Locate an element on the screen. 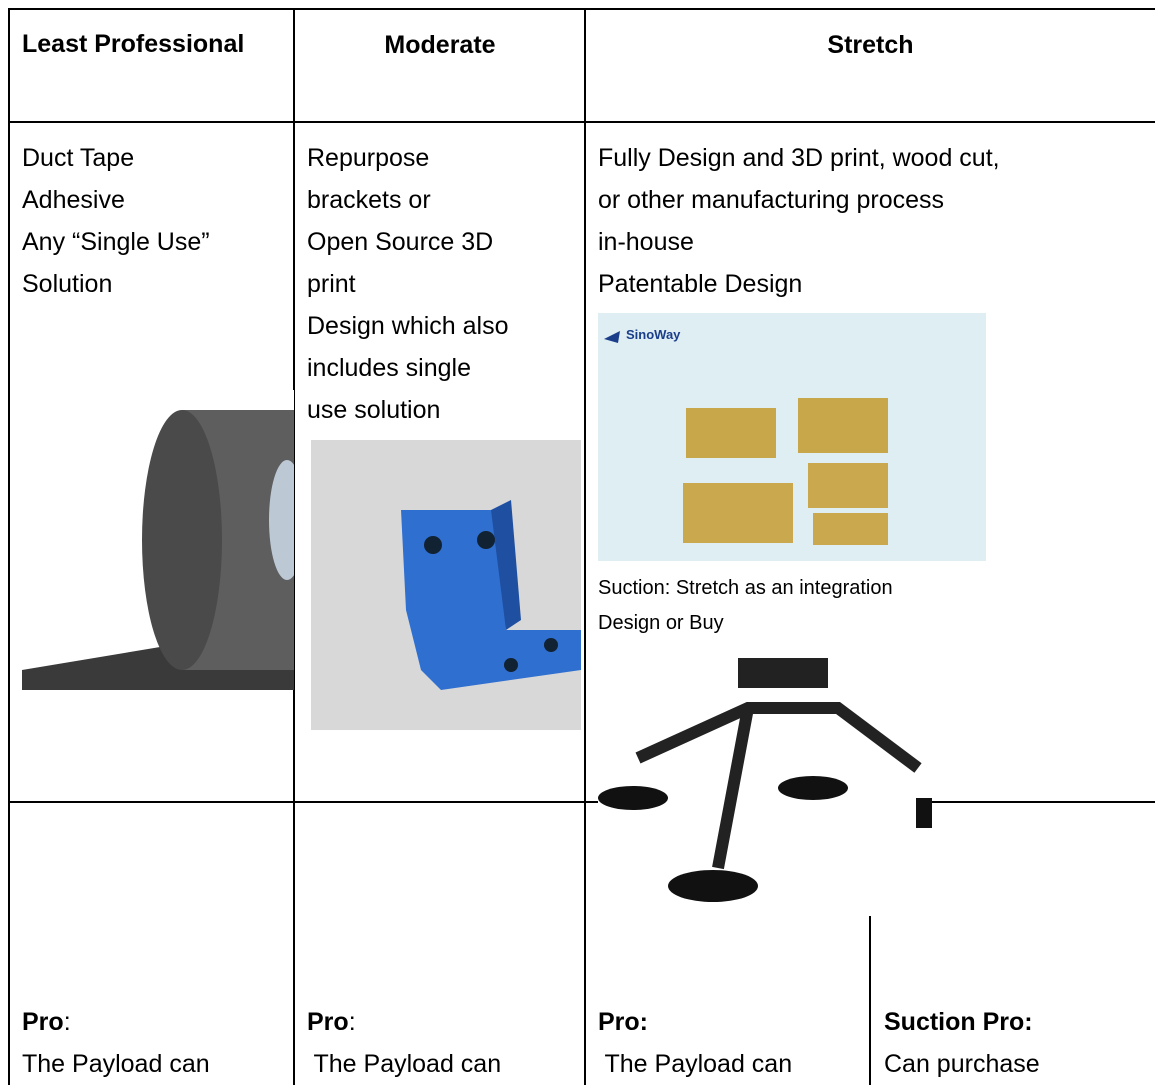 The height and width of the screenshot is (1085, 1155). cell-line: Duct Tape is located at coordinates (78, 158).